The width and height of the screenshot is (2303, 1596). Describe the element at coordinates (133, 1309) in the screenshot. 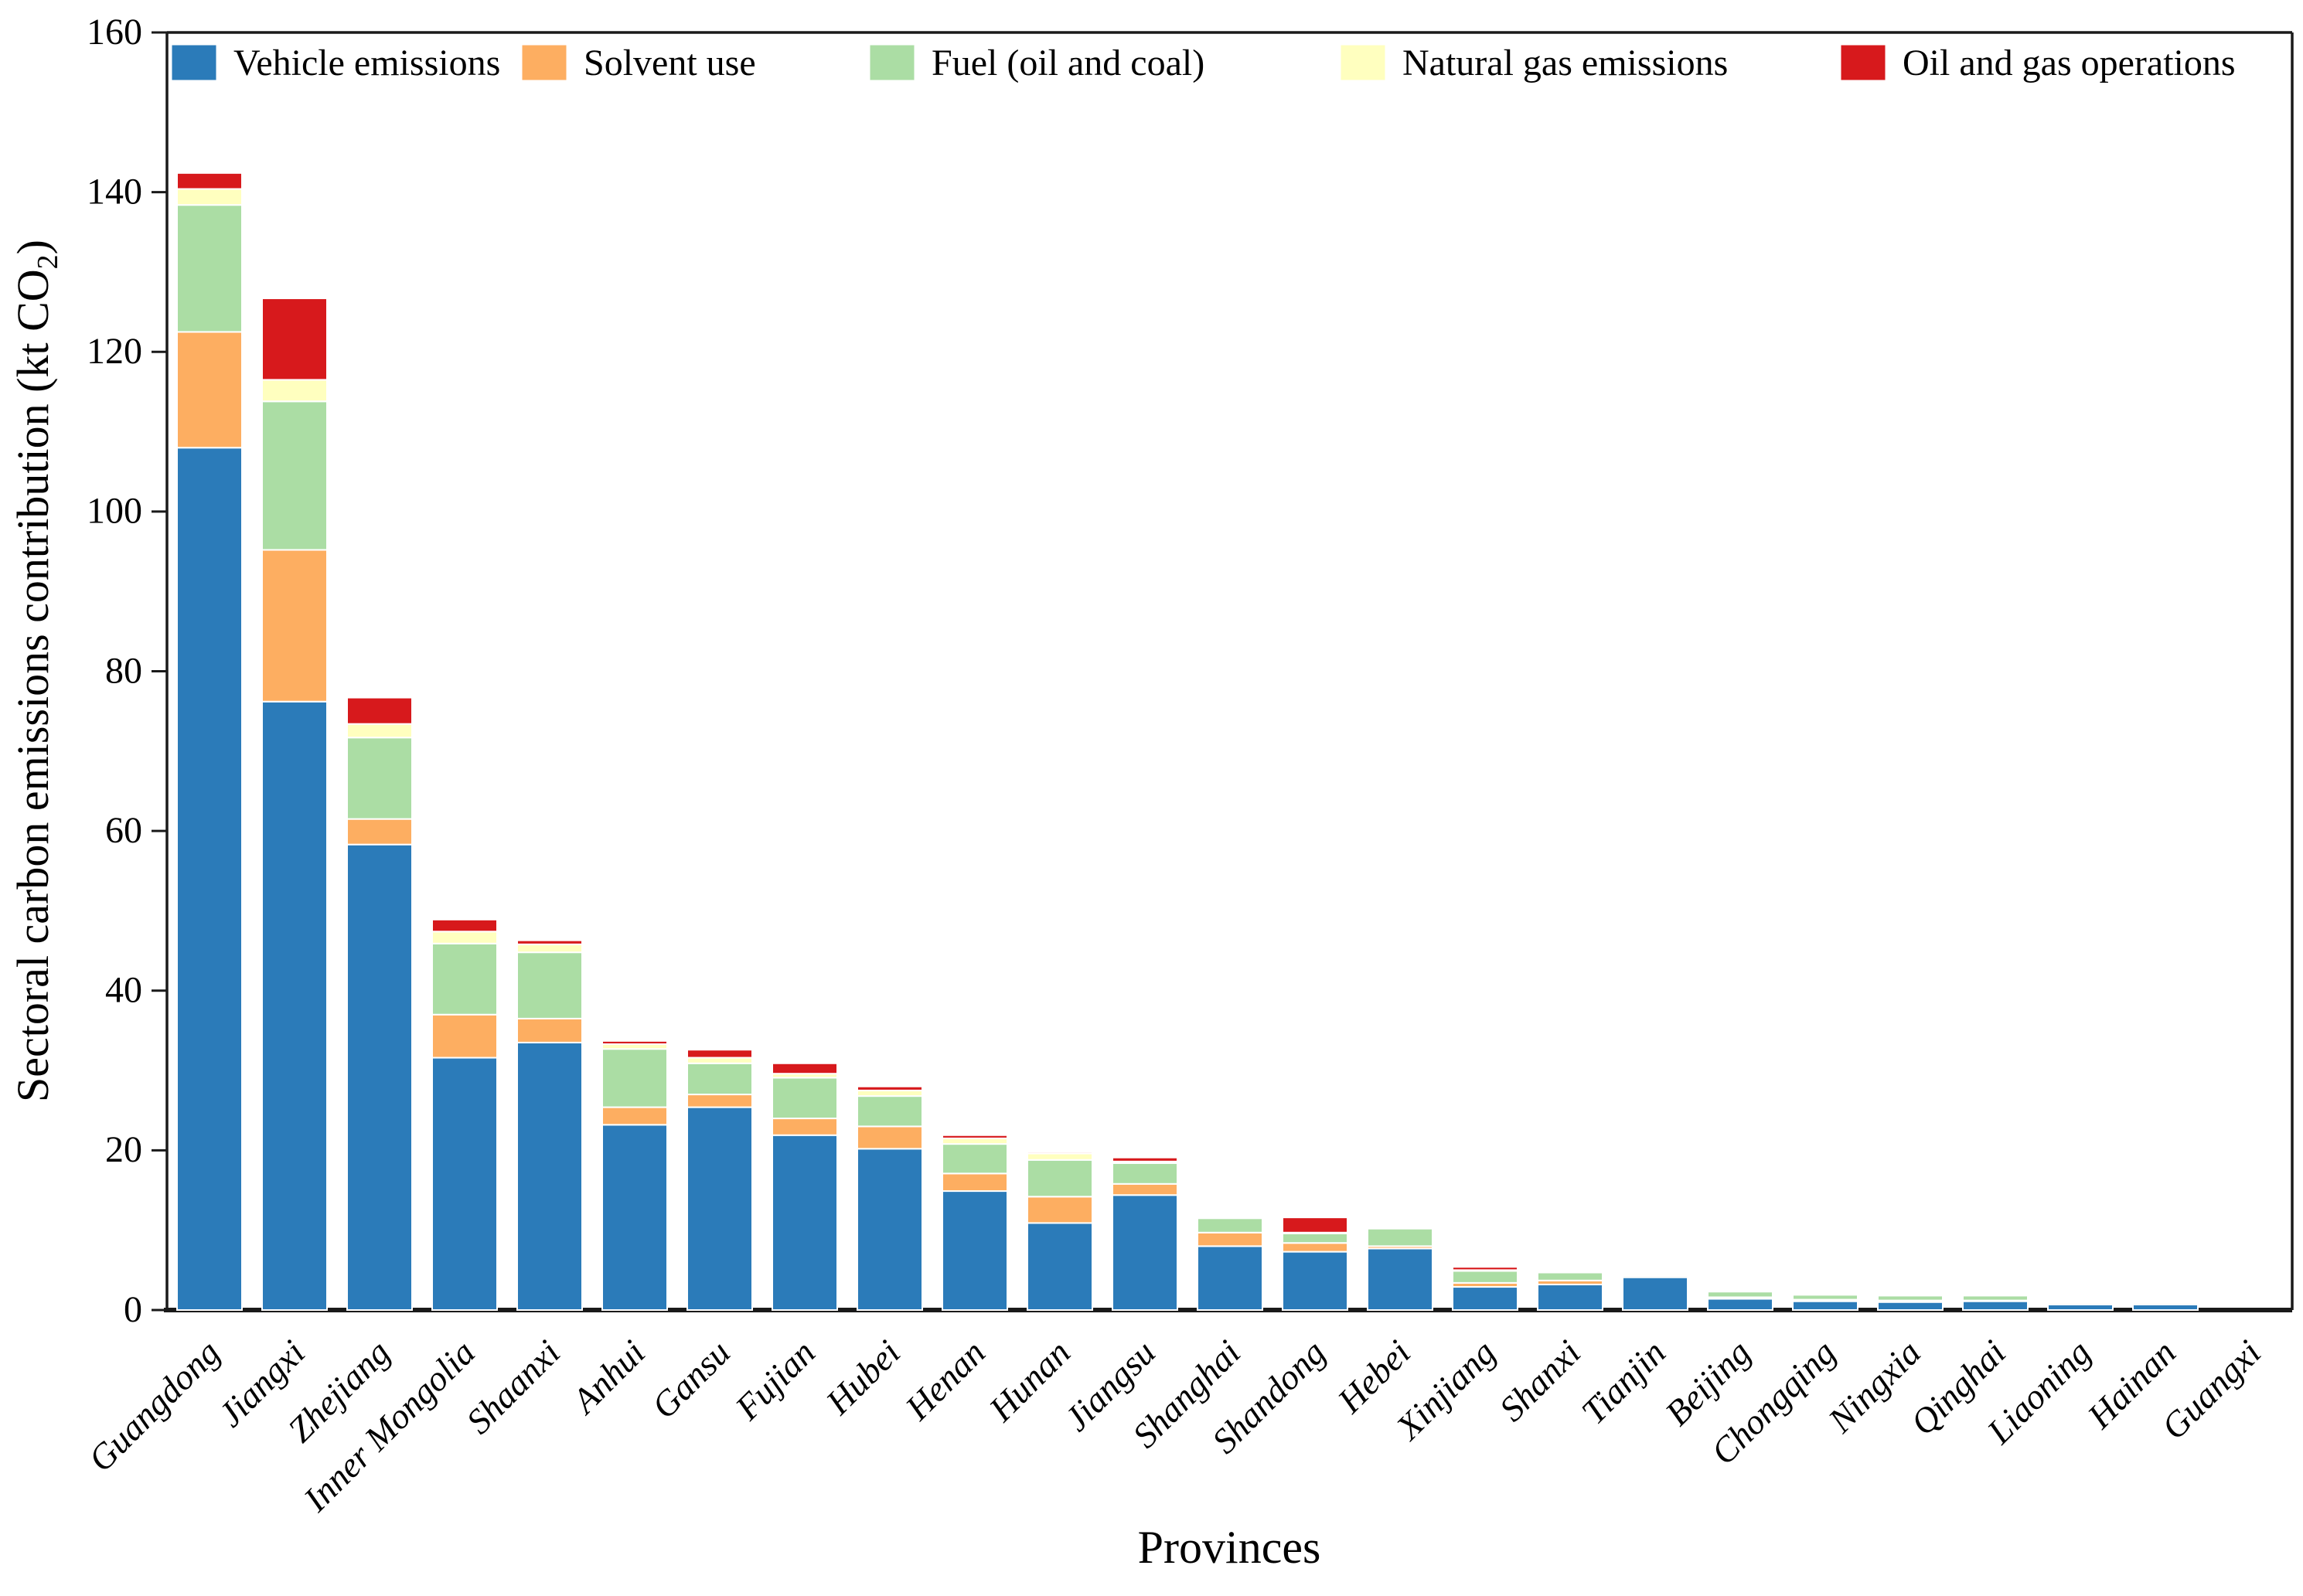

I see `y-axis-tick-label: 0` at that location.